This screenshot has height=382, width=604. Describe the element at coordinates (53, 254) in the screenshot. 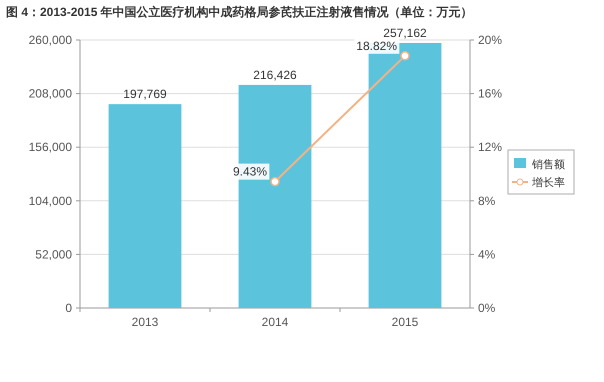

I see `y-tick-label: 52,000` at that location.